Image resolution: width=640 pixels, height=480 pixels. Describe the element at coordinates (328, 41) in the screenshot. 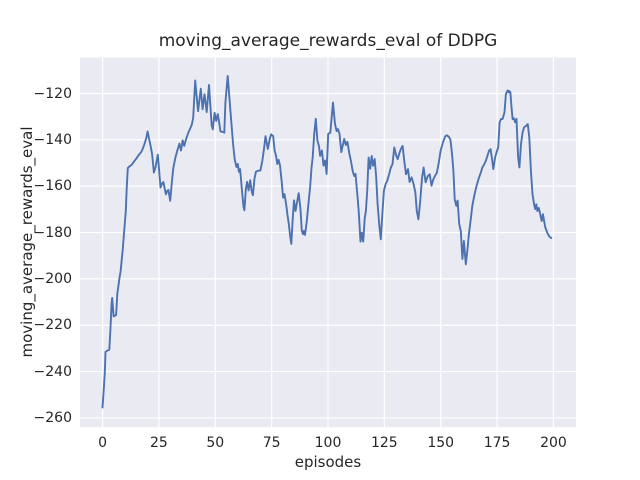

I see `chart-title: moving_average_rewards_eval of DDPG` at that location.